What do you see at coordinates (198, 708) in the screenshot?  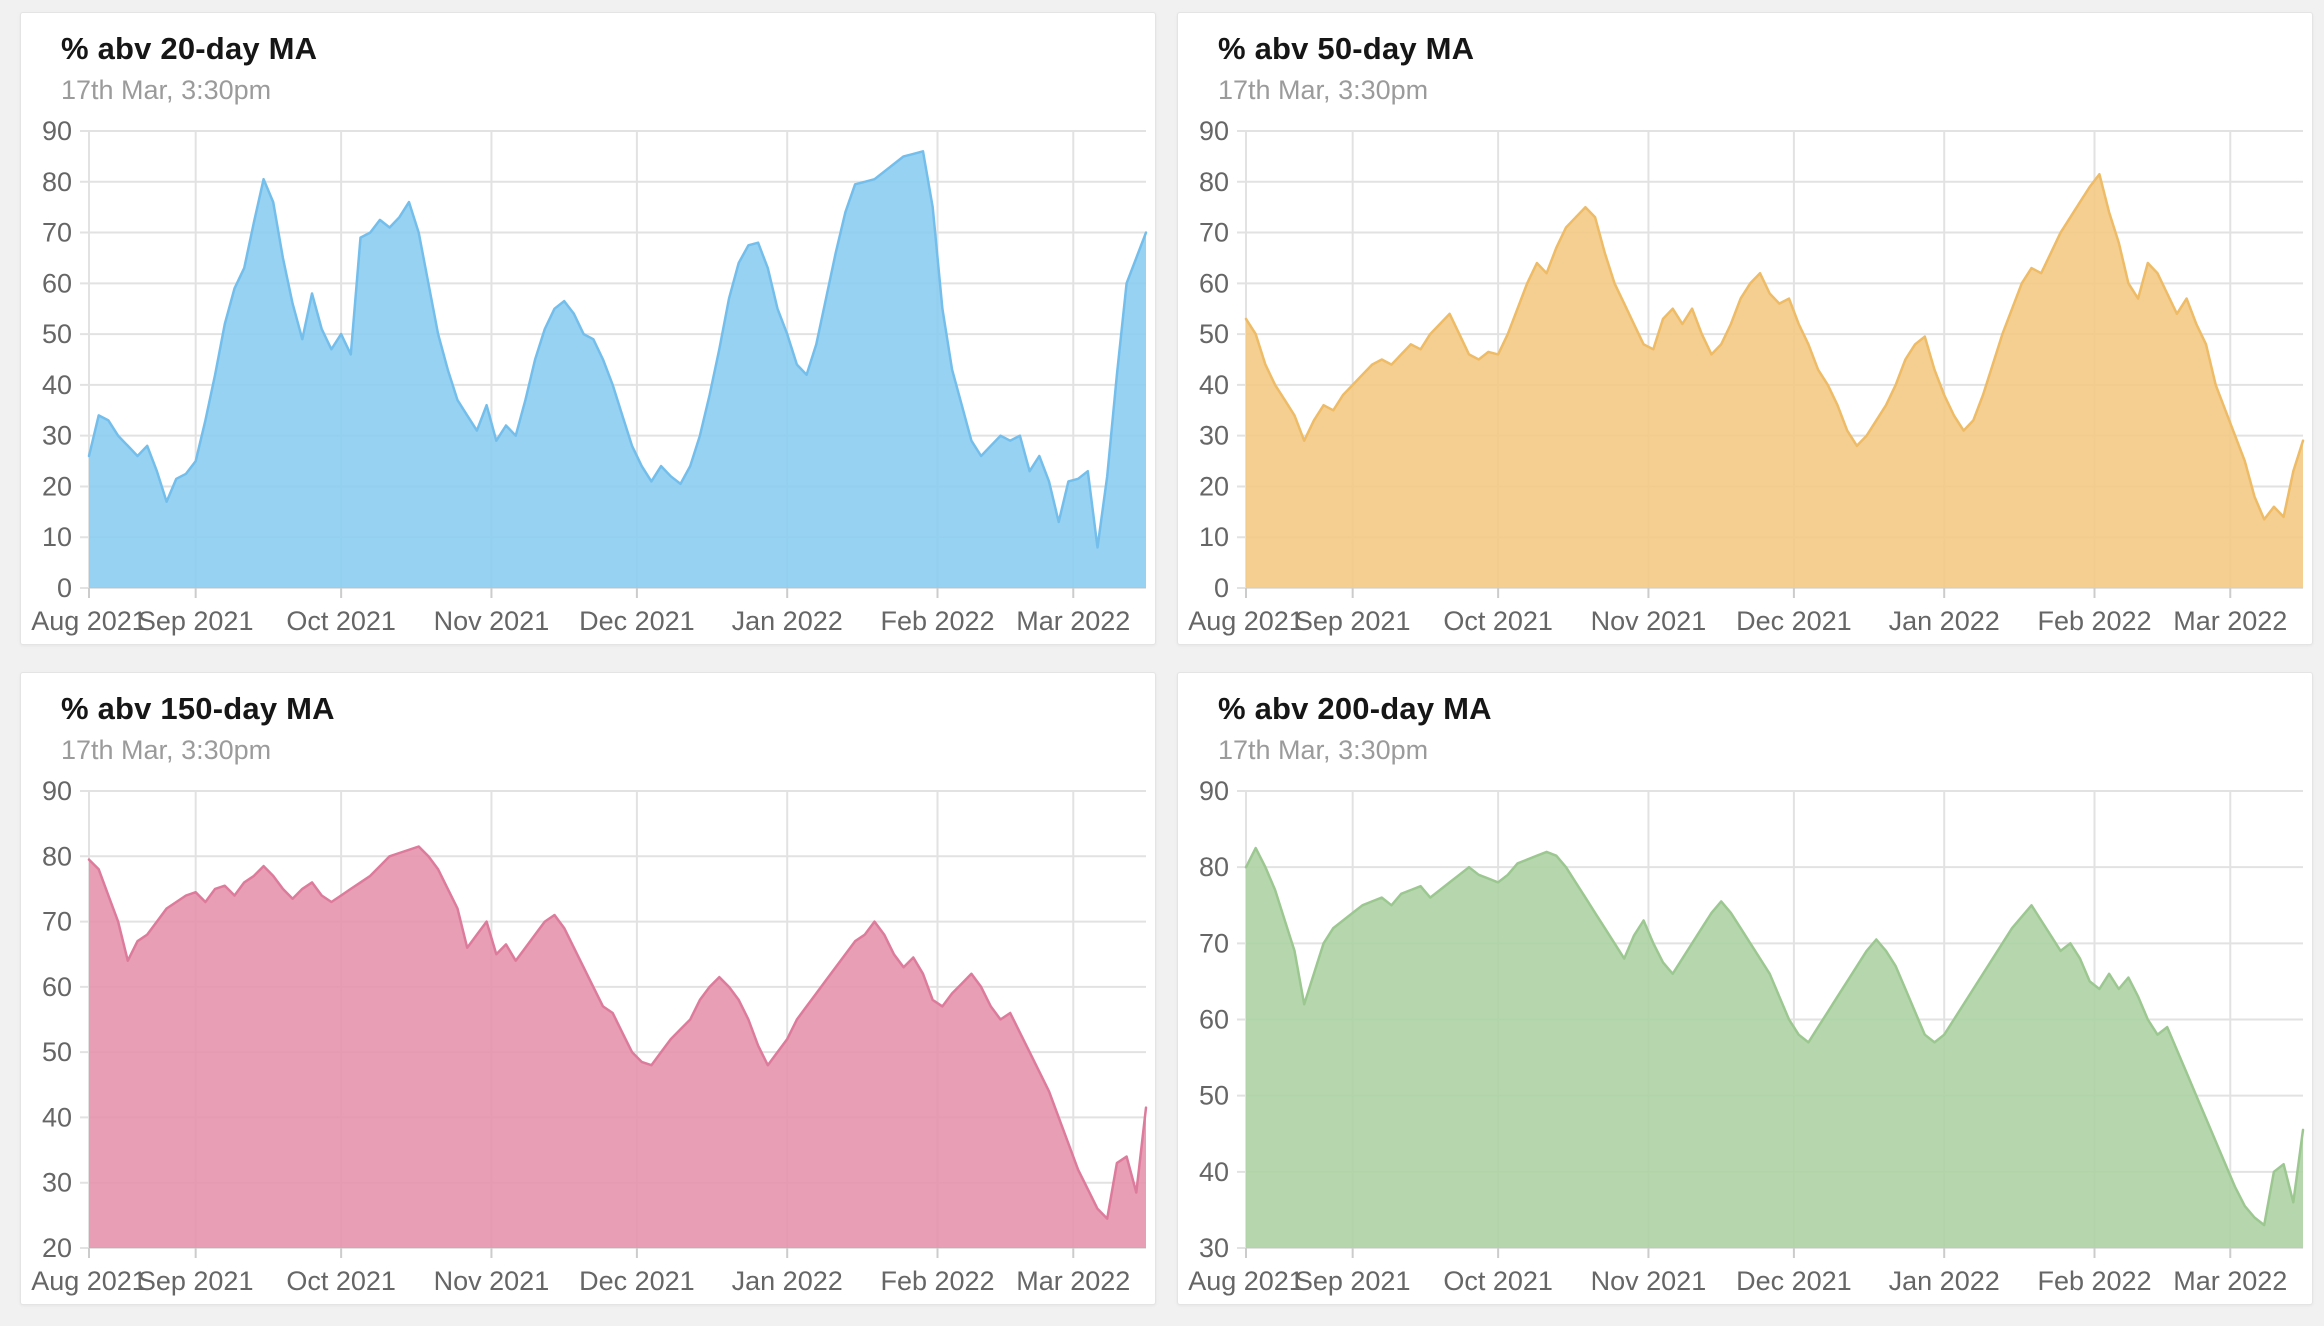 I see `chart-title: % abv 150-day MA` at bounding box center [198, 708].